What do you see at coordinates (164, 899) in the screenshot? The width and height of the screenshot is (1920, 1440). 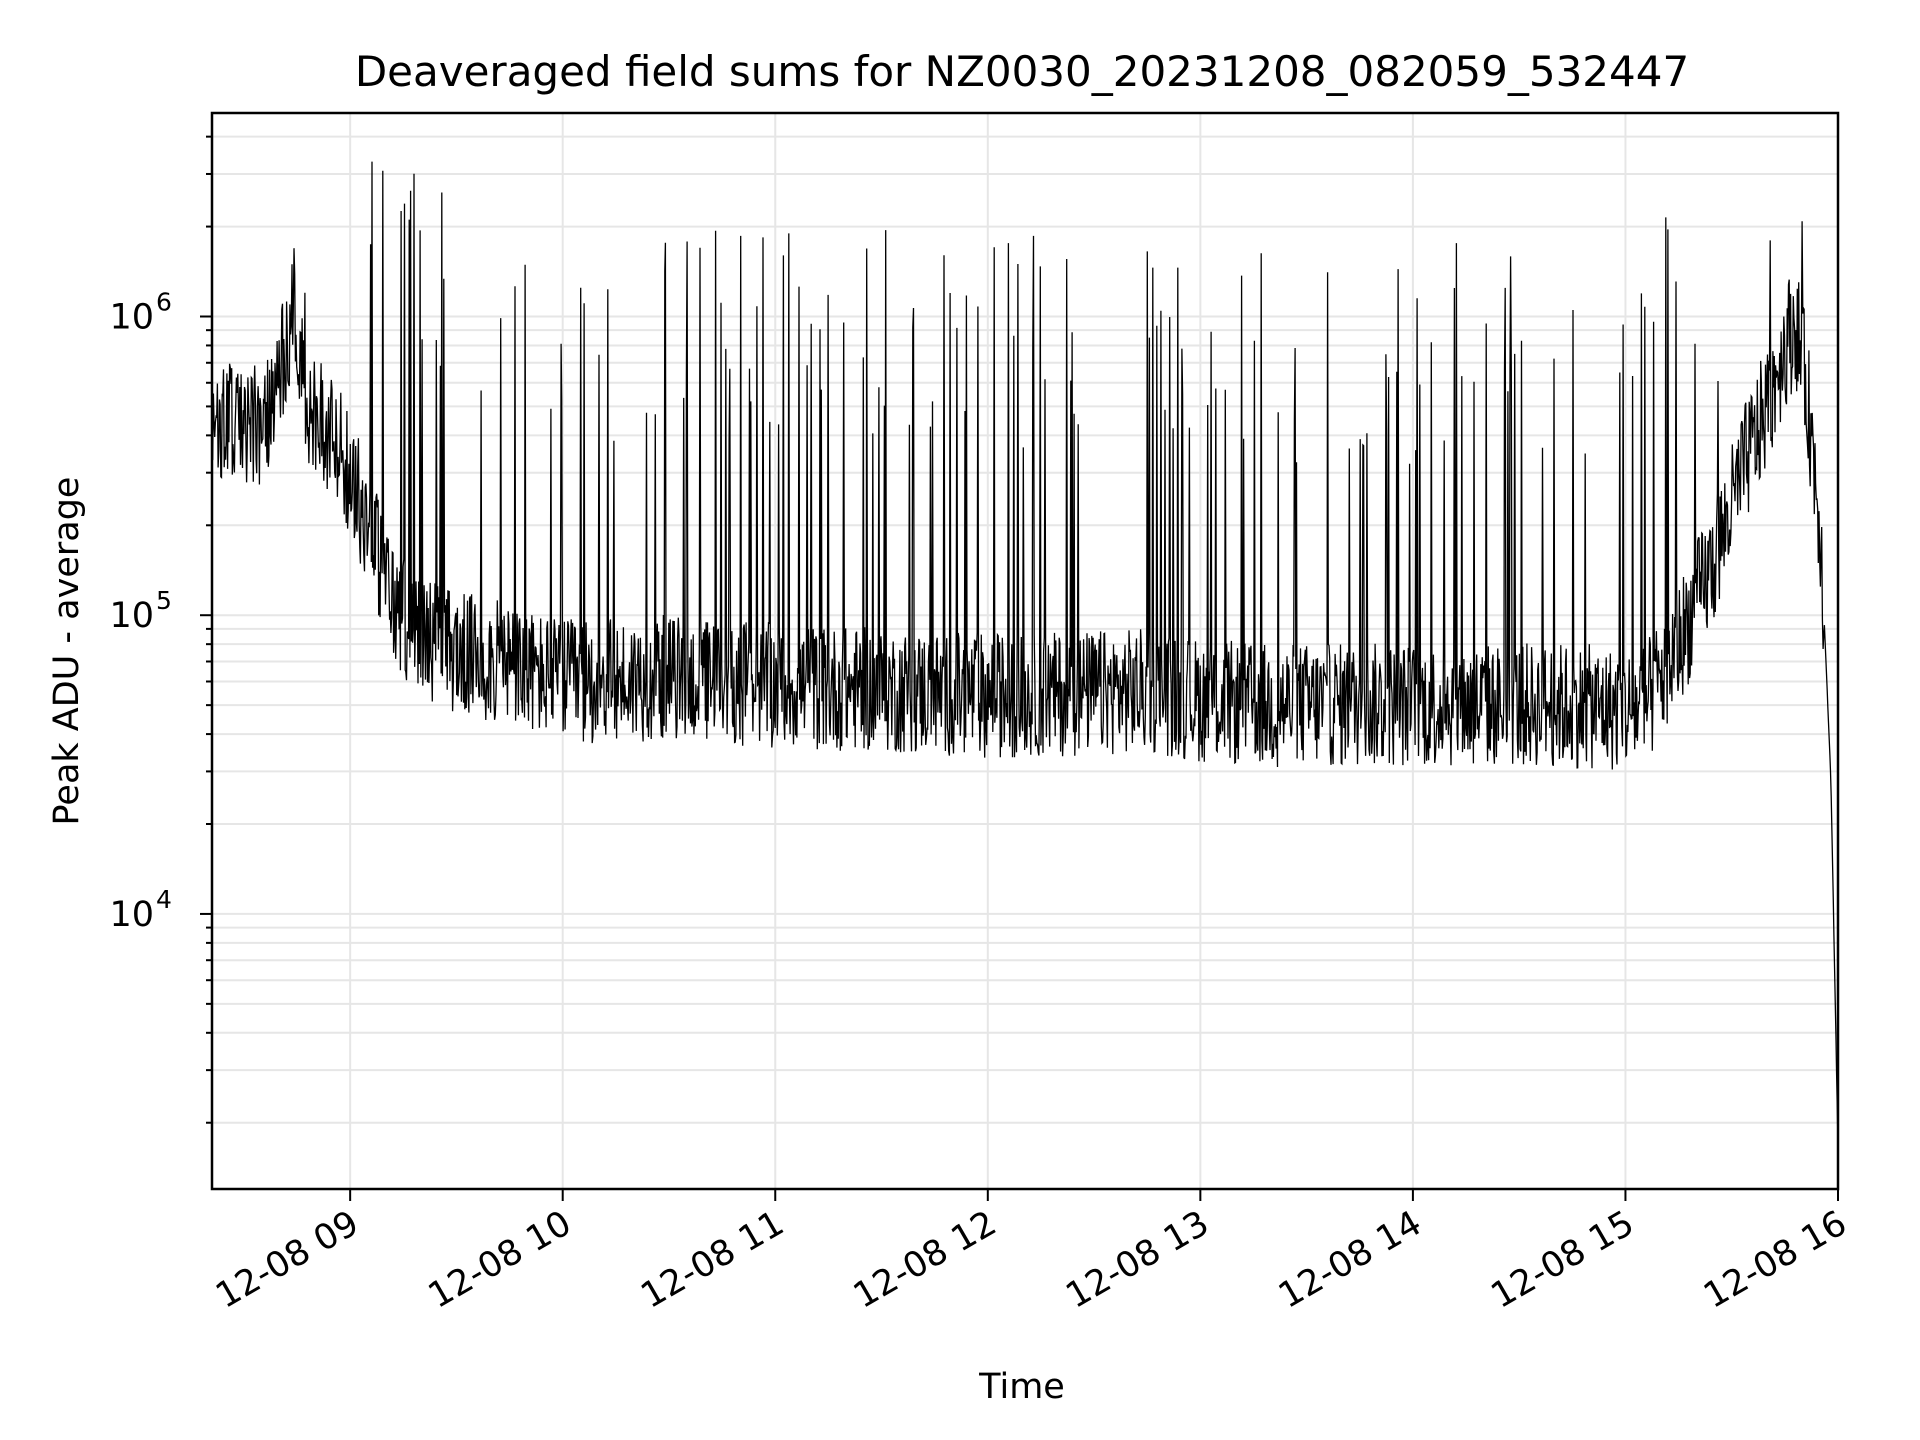 I see `y-tick-exponent: 4` at bounding box center [164, 899].